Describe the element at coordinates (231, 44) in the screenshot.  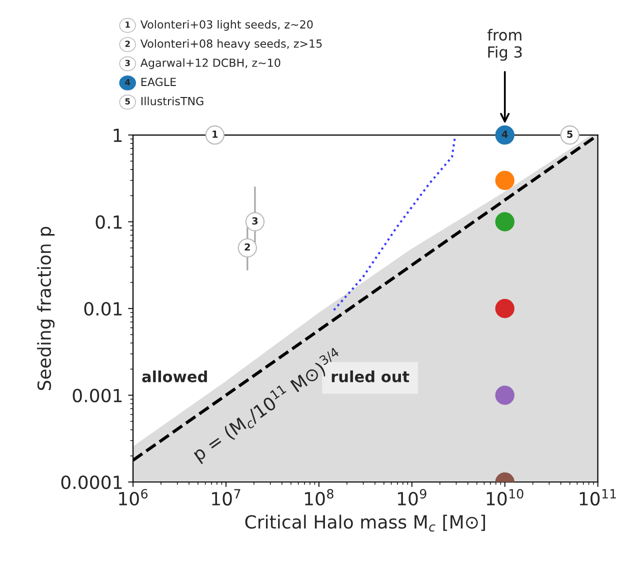
I see `legend-label: Volonteri+08 heavy seeds, z>15` at that location.